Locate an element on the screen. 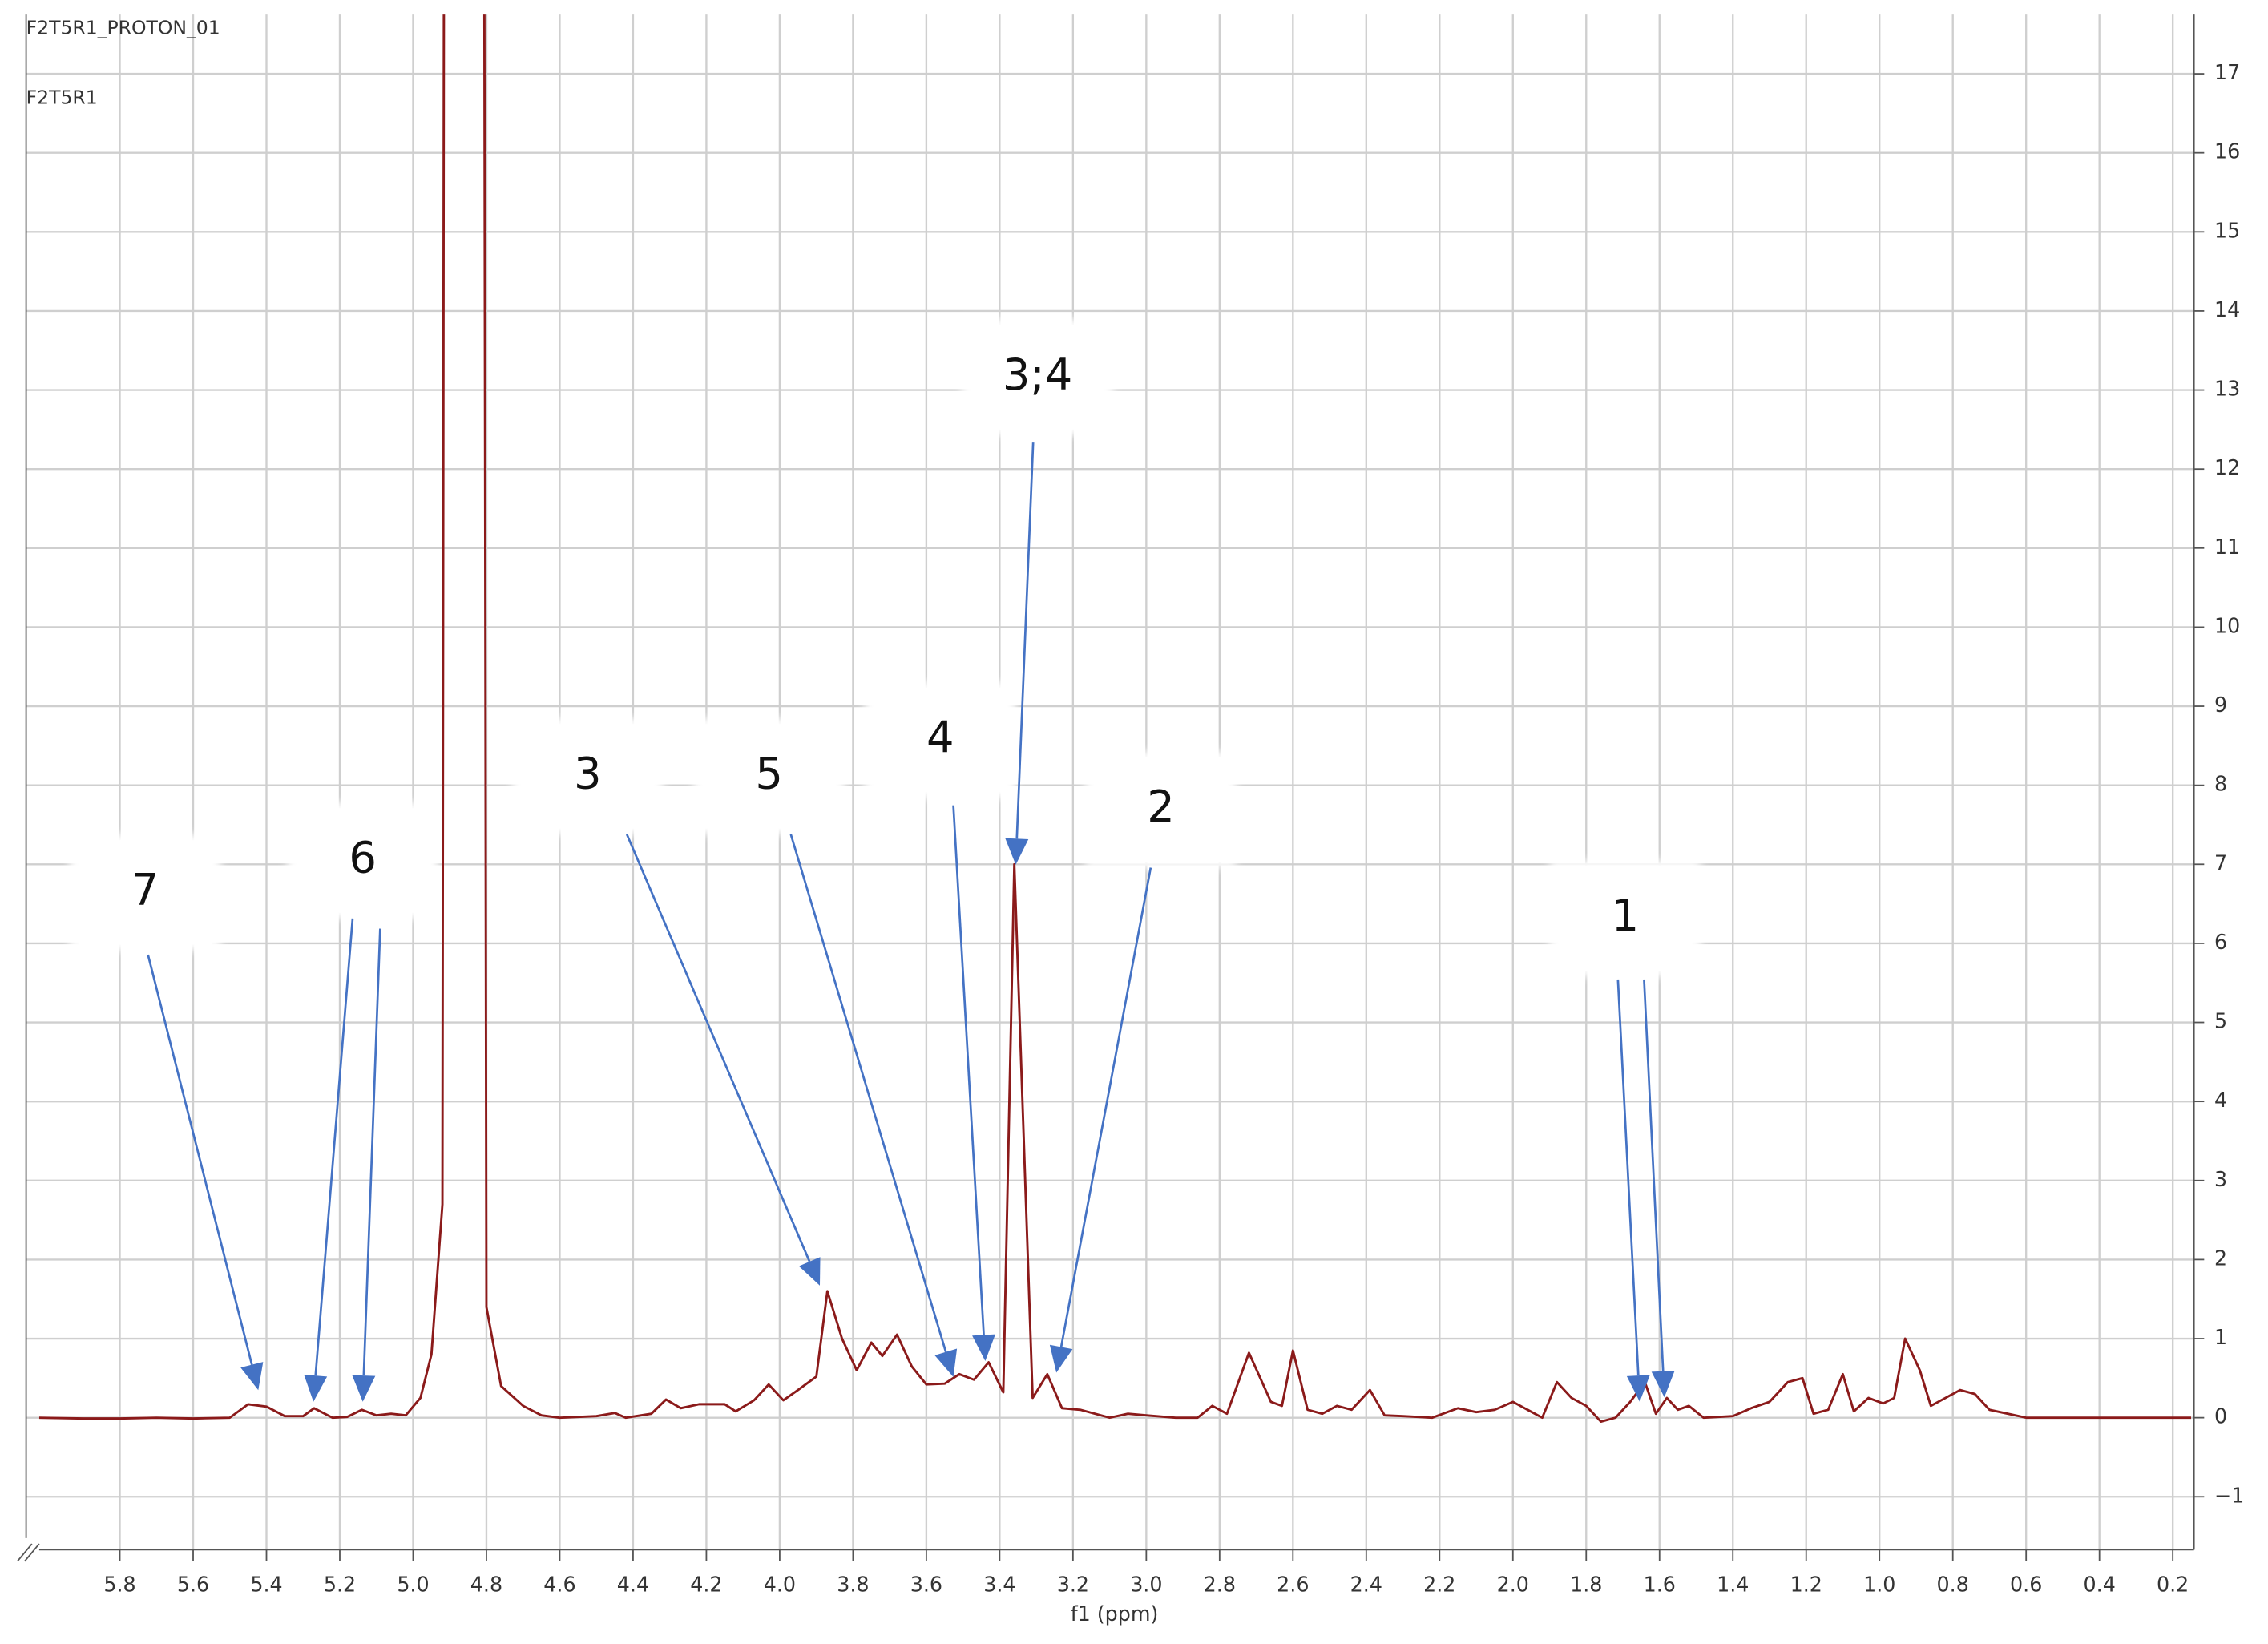 The height and width of the screenshot is (1644, 2268). y-tick-label: 6 is located at coordinates (2220, 942).